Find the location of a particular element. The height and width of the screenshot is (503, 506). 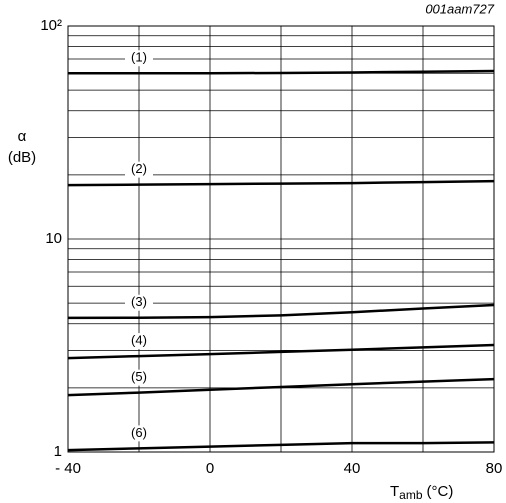

x-axis-label: Tamb (°C) is located at coordinates (421, 492).